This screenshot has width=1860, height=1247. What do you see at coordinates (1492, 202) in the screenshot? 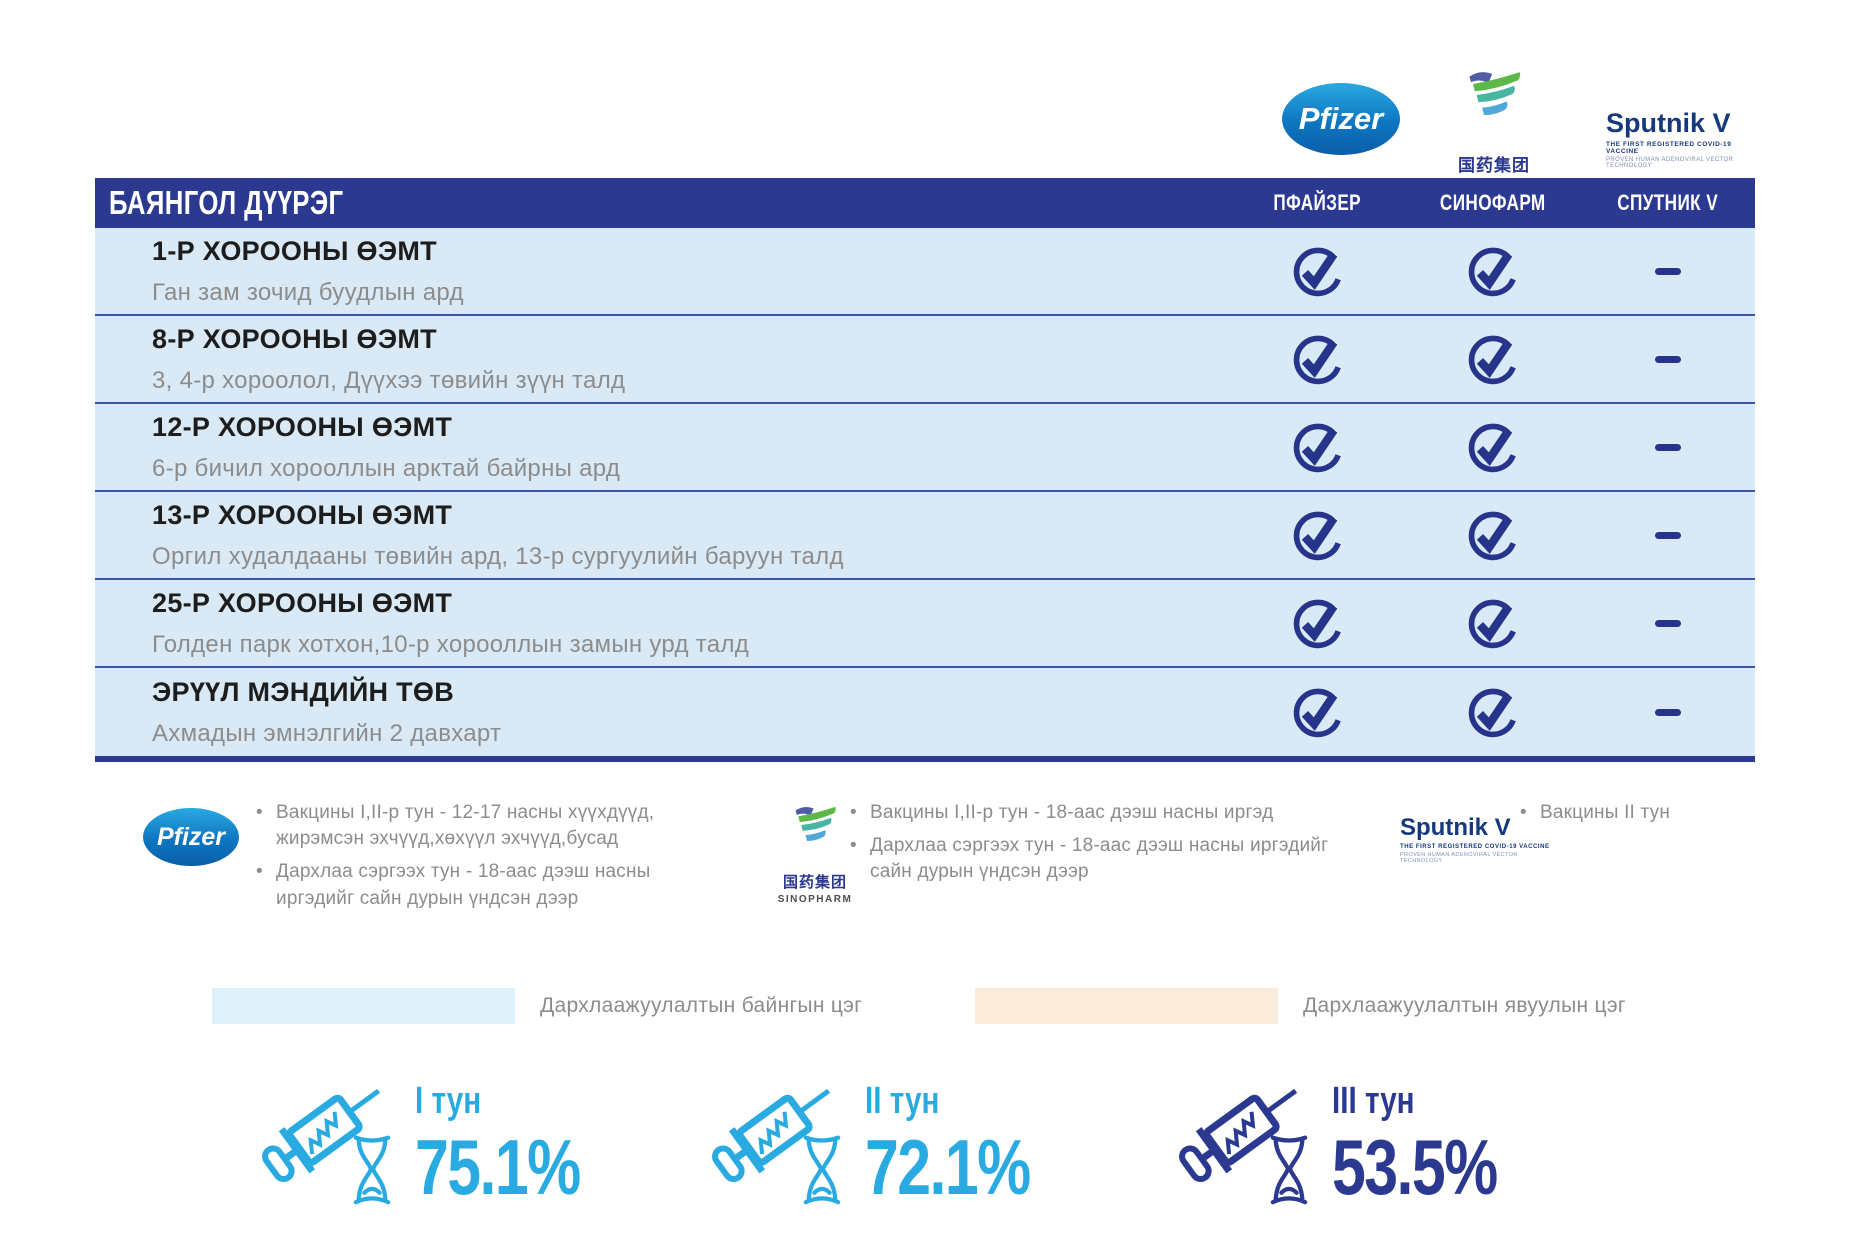
I see `column-header: СИНОФАРМ` at bounding box center [1492, 202].